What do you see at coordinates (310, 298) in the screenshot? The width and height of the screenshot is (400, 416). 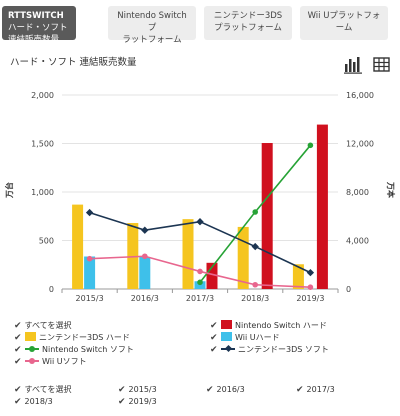 I see `category-label: 2019/3` at bounding box center [310, 298].